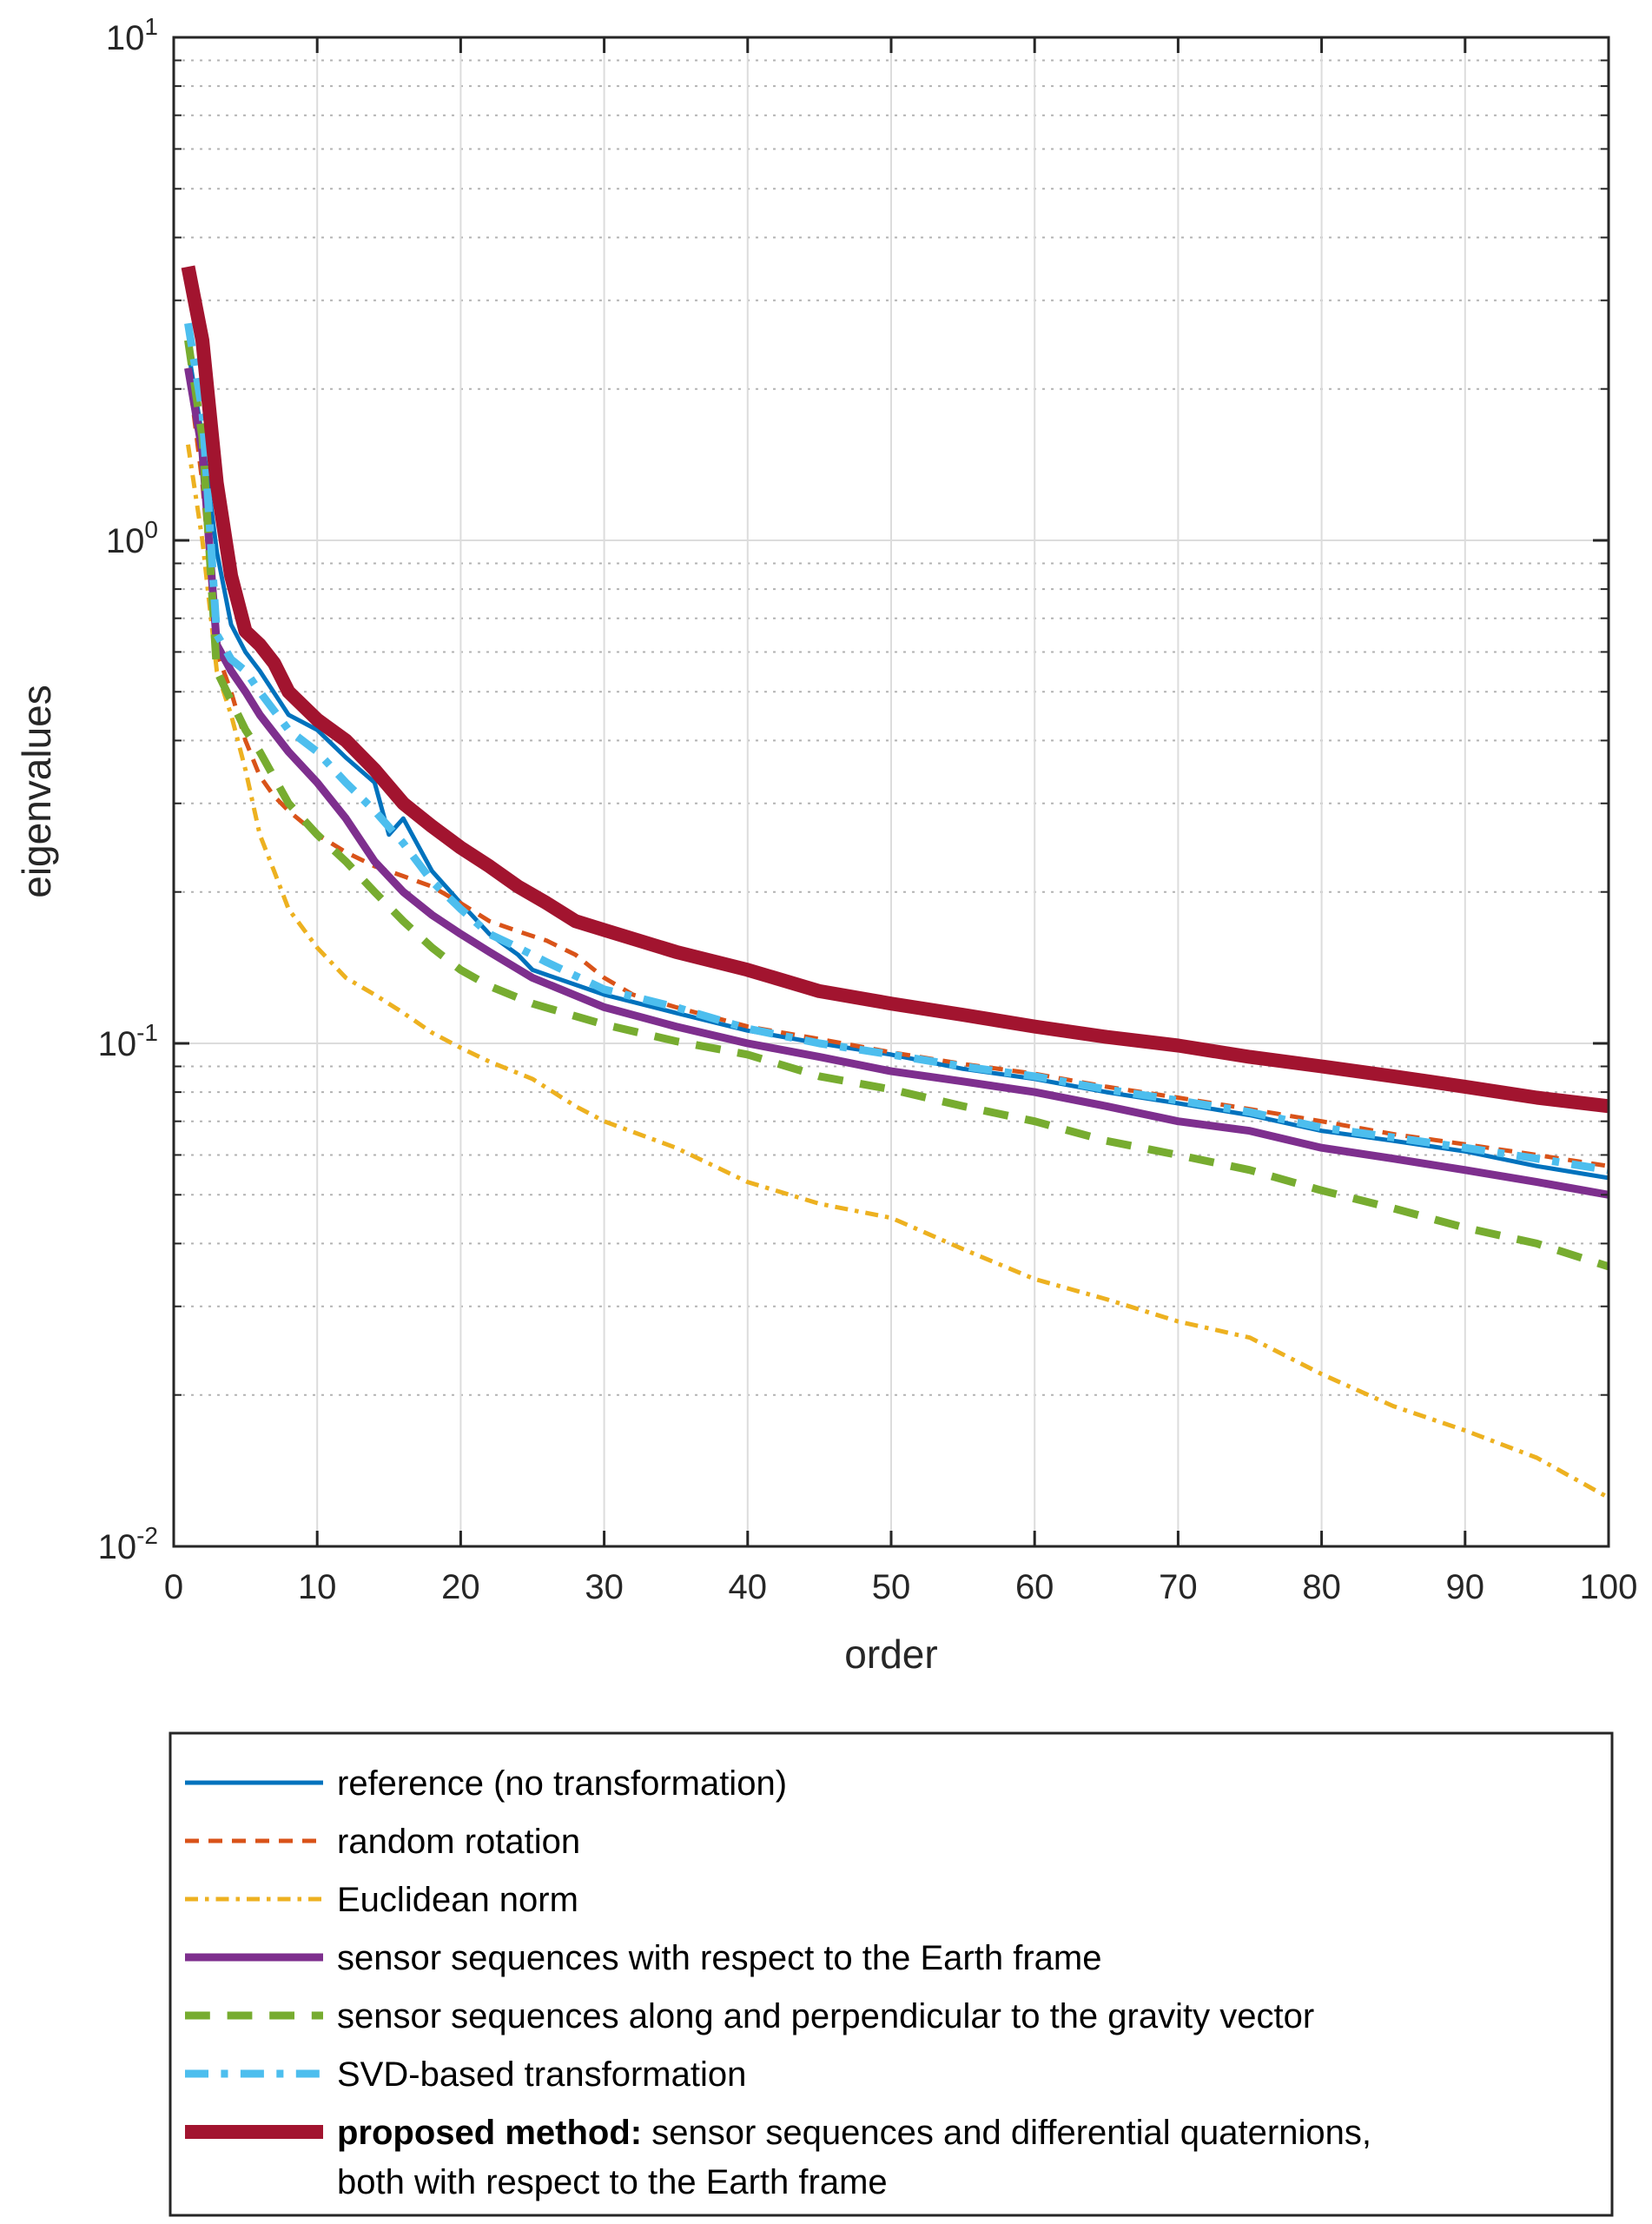  What do you see at coordinates (748, 1587) in the screenshot?
I see `x-tick-label: 40` at bounding box center [748, 1587].